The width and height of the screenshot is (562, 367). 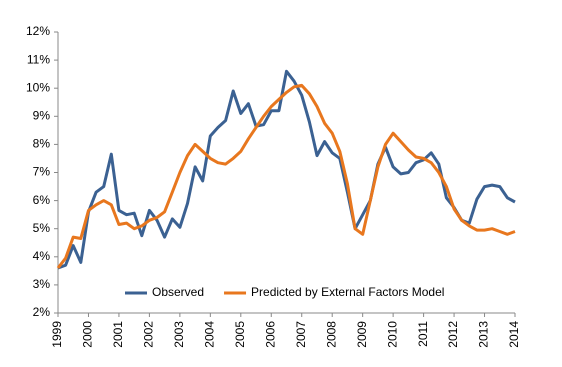 I want to click on x-tick-label: 2004, so click(x=210, y=334).